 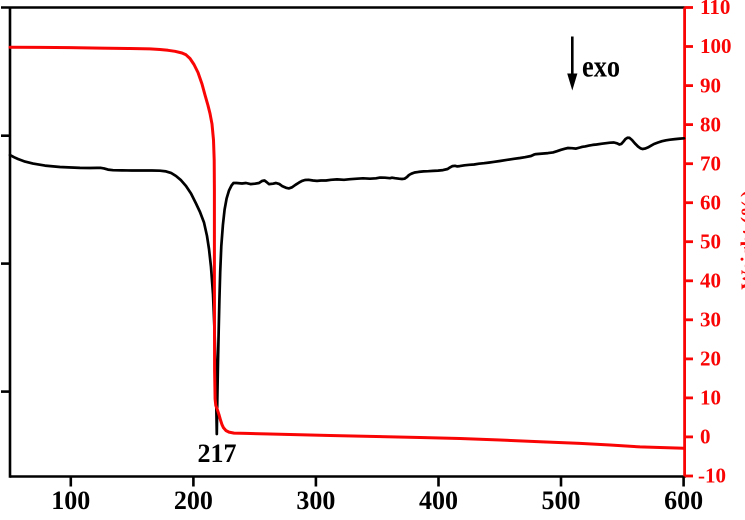 What do you see at coordinates (712, 476) in the screenshot?
I see `svg-text: -10` at bounding box center [712, 476].